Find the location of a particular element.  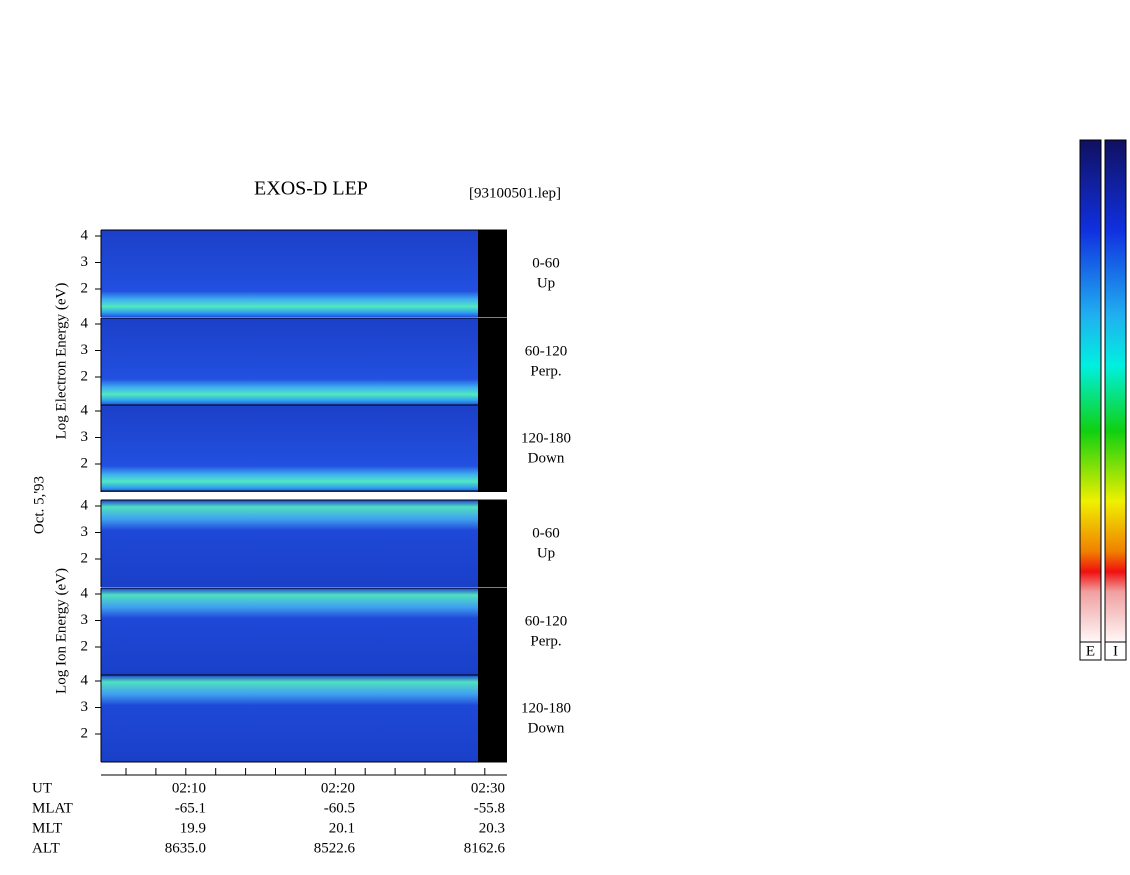

row-name: UT is located at coordinates (42, 788).